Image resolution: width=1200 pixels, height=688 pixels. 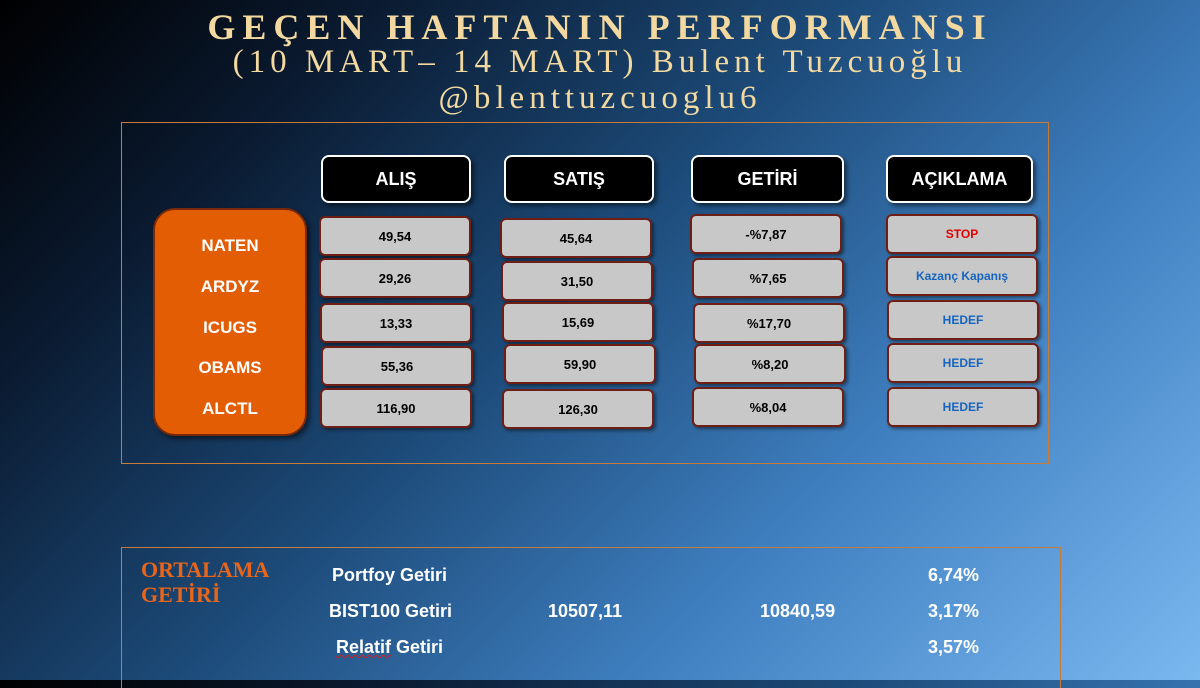 What do you see at coordinates (396, 323) in the screenshot?
I see `alis-cell: 13,33` at bounding box center [396, 323].